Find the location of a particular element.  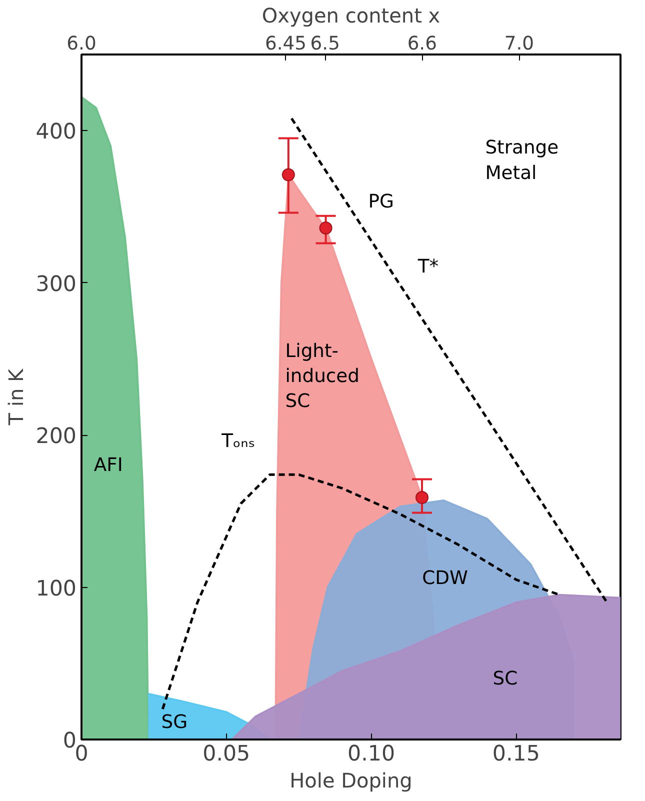

annotation: CDW is located at coordinates (445, 579).